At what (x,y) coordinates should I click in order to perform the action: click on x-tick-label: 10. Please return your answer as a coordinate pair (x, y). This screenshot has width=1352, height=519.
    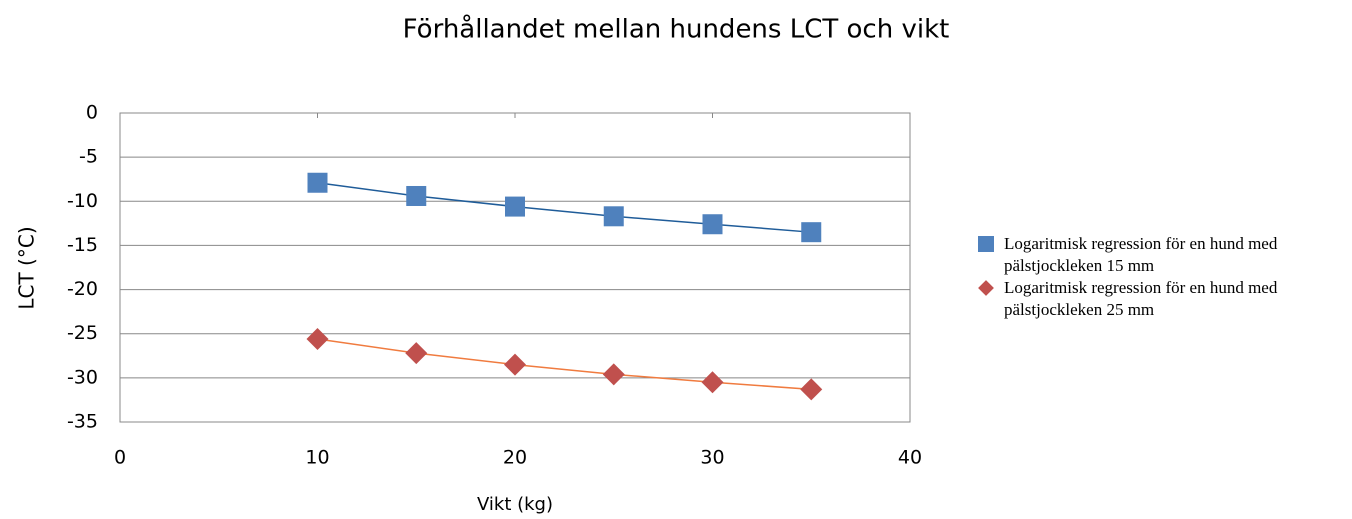
    Looking at the image, I should click on (317, 458).